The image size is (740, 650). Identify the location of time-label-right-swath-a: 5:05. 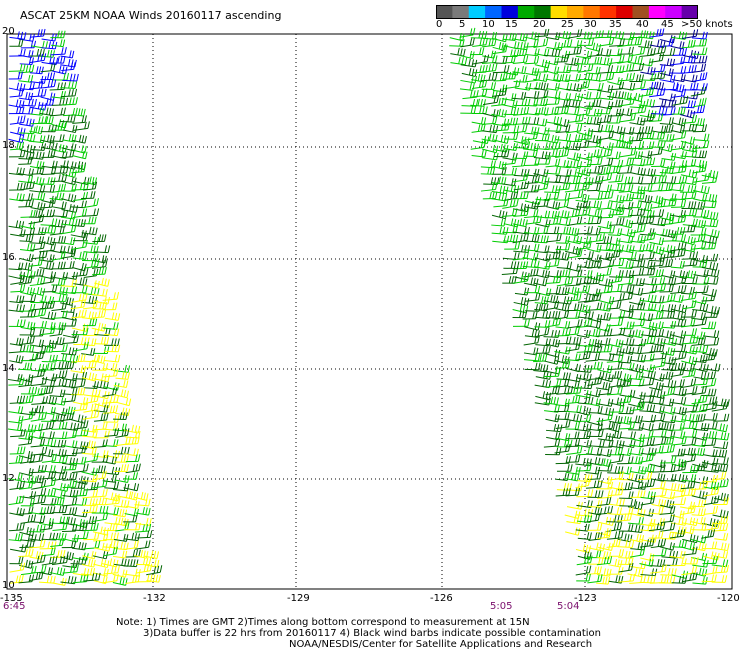
(501, 606).